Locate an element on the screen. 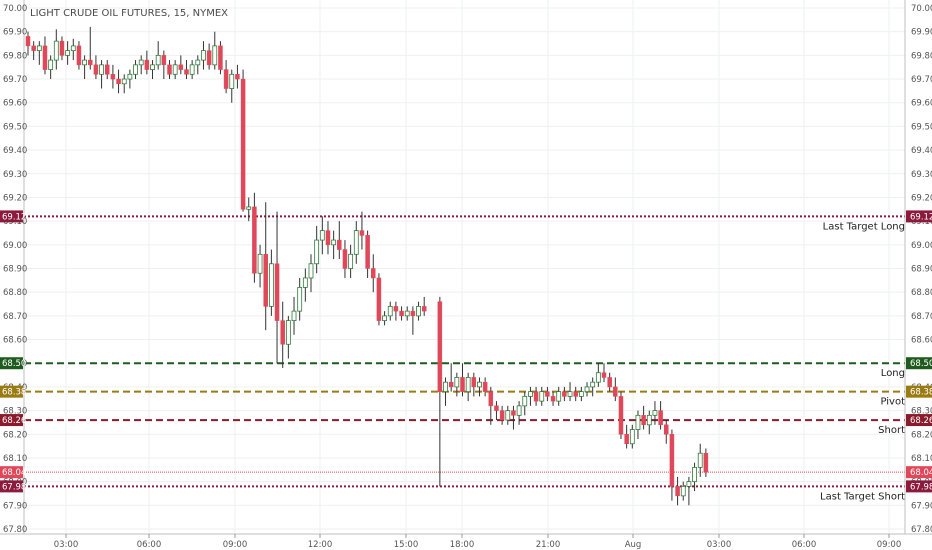 This screenshot has width=932, height=550. price-tag-left-text: 67.98 is located at coordinates (14, 487).